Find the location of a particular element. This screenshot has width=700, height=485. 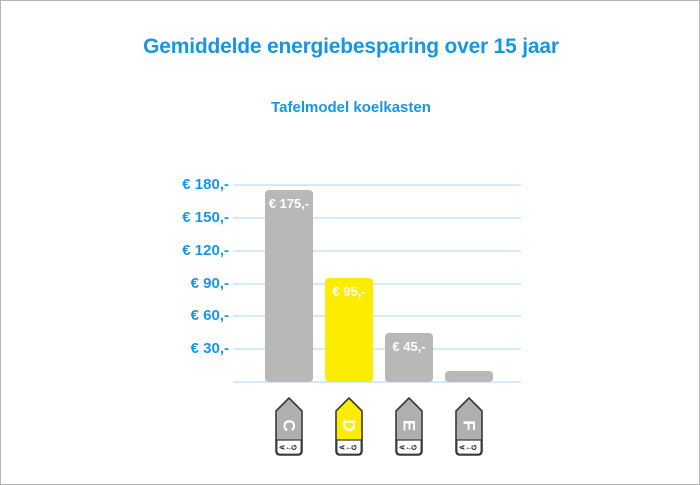

energy-tag-icon: F A←G is located at coordinates (469, 426).